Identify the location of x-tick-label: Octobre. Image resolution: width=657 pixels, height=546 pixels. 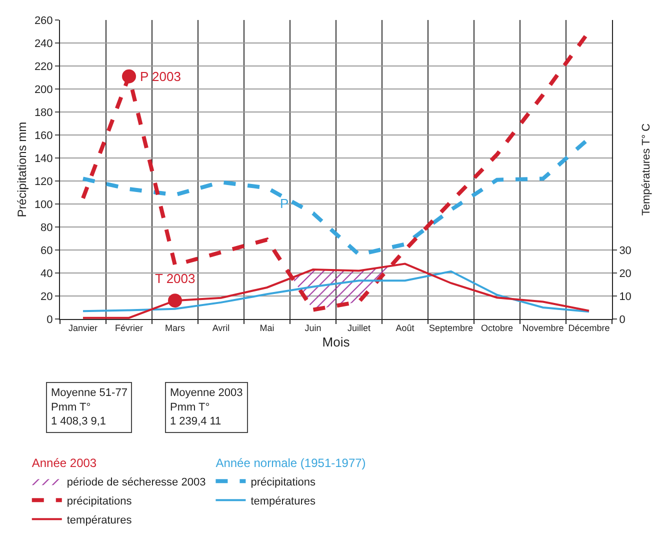
(497, 327).